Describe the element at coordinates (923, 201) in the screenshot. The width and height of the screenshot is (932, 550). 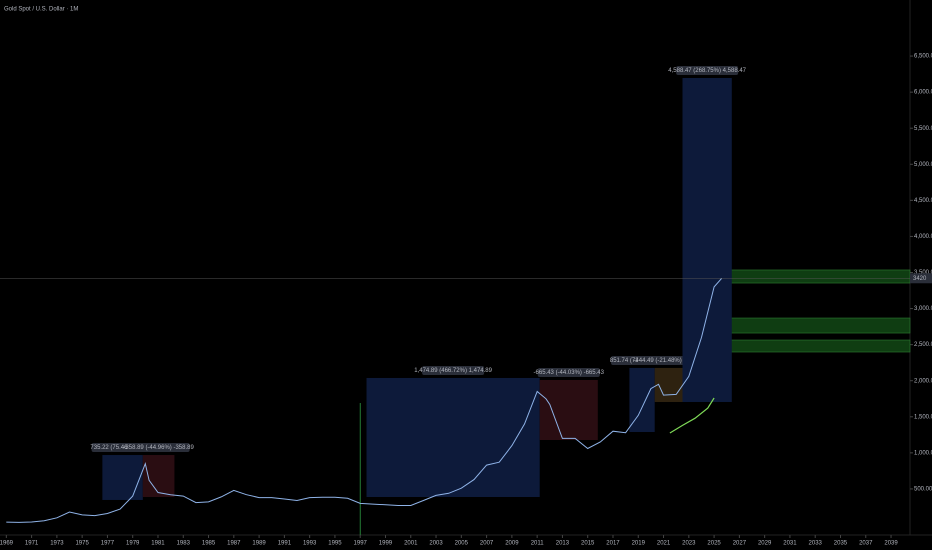
I see `y-tick-label: 4,500.00` at that location.